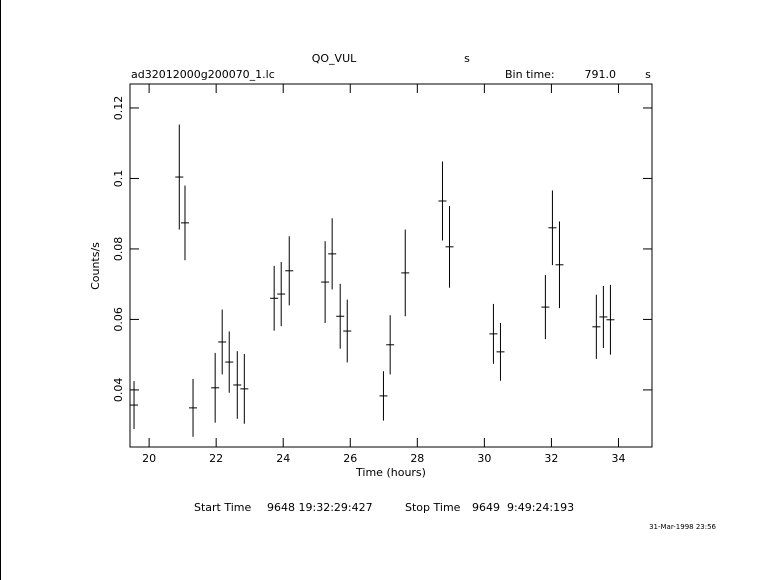 The width and height of the screenshot is (781, 580). Describe the element at coordinates (118, 249) in the screenshot. I see `y-tick-label: 0.08` at that location.